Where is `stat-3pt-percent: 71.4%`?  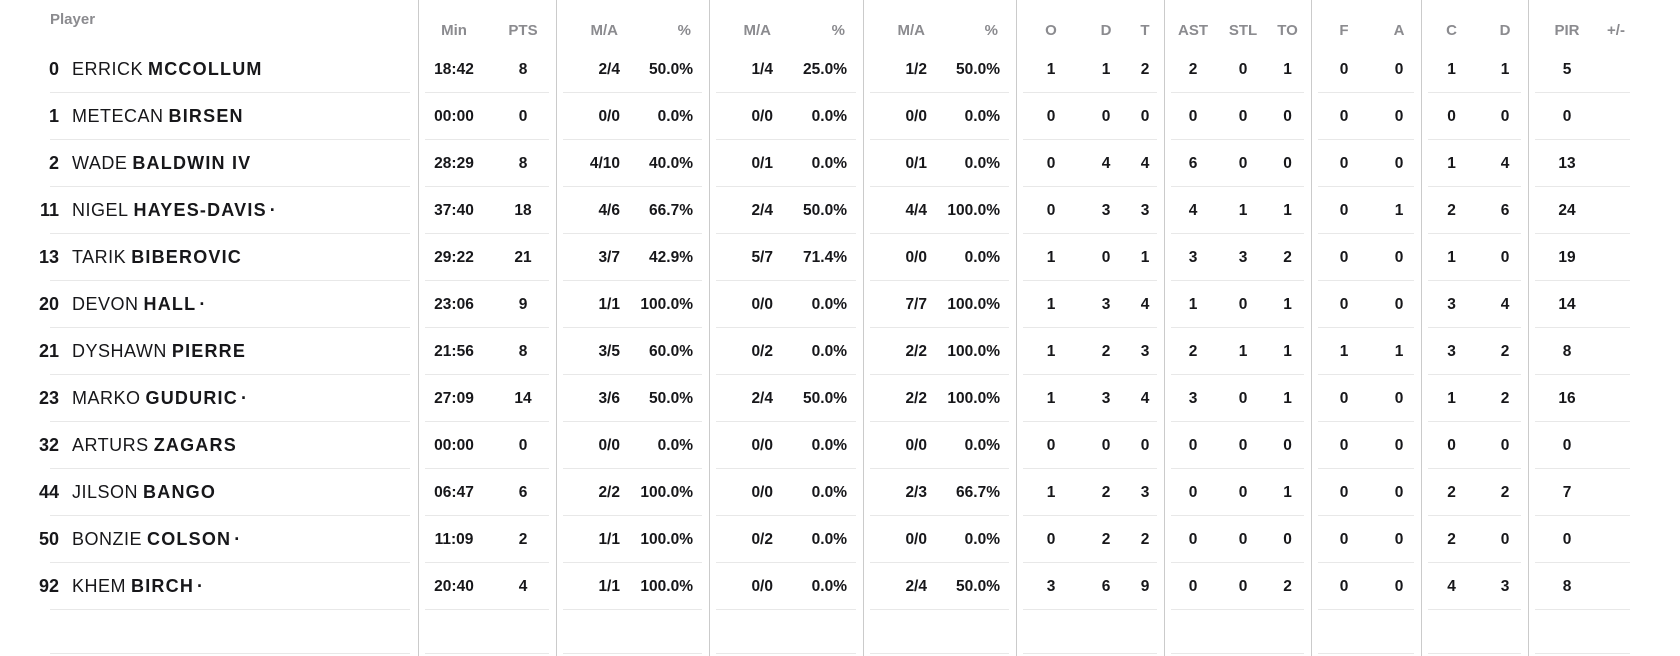 stat-3pt-percent: 71.4% is located at coordinates (825, 257).